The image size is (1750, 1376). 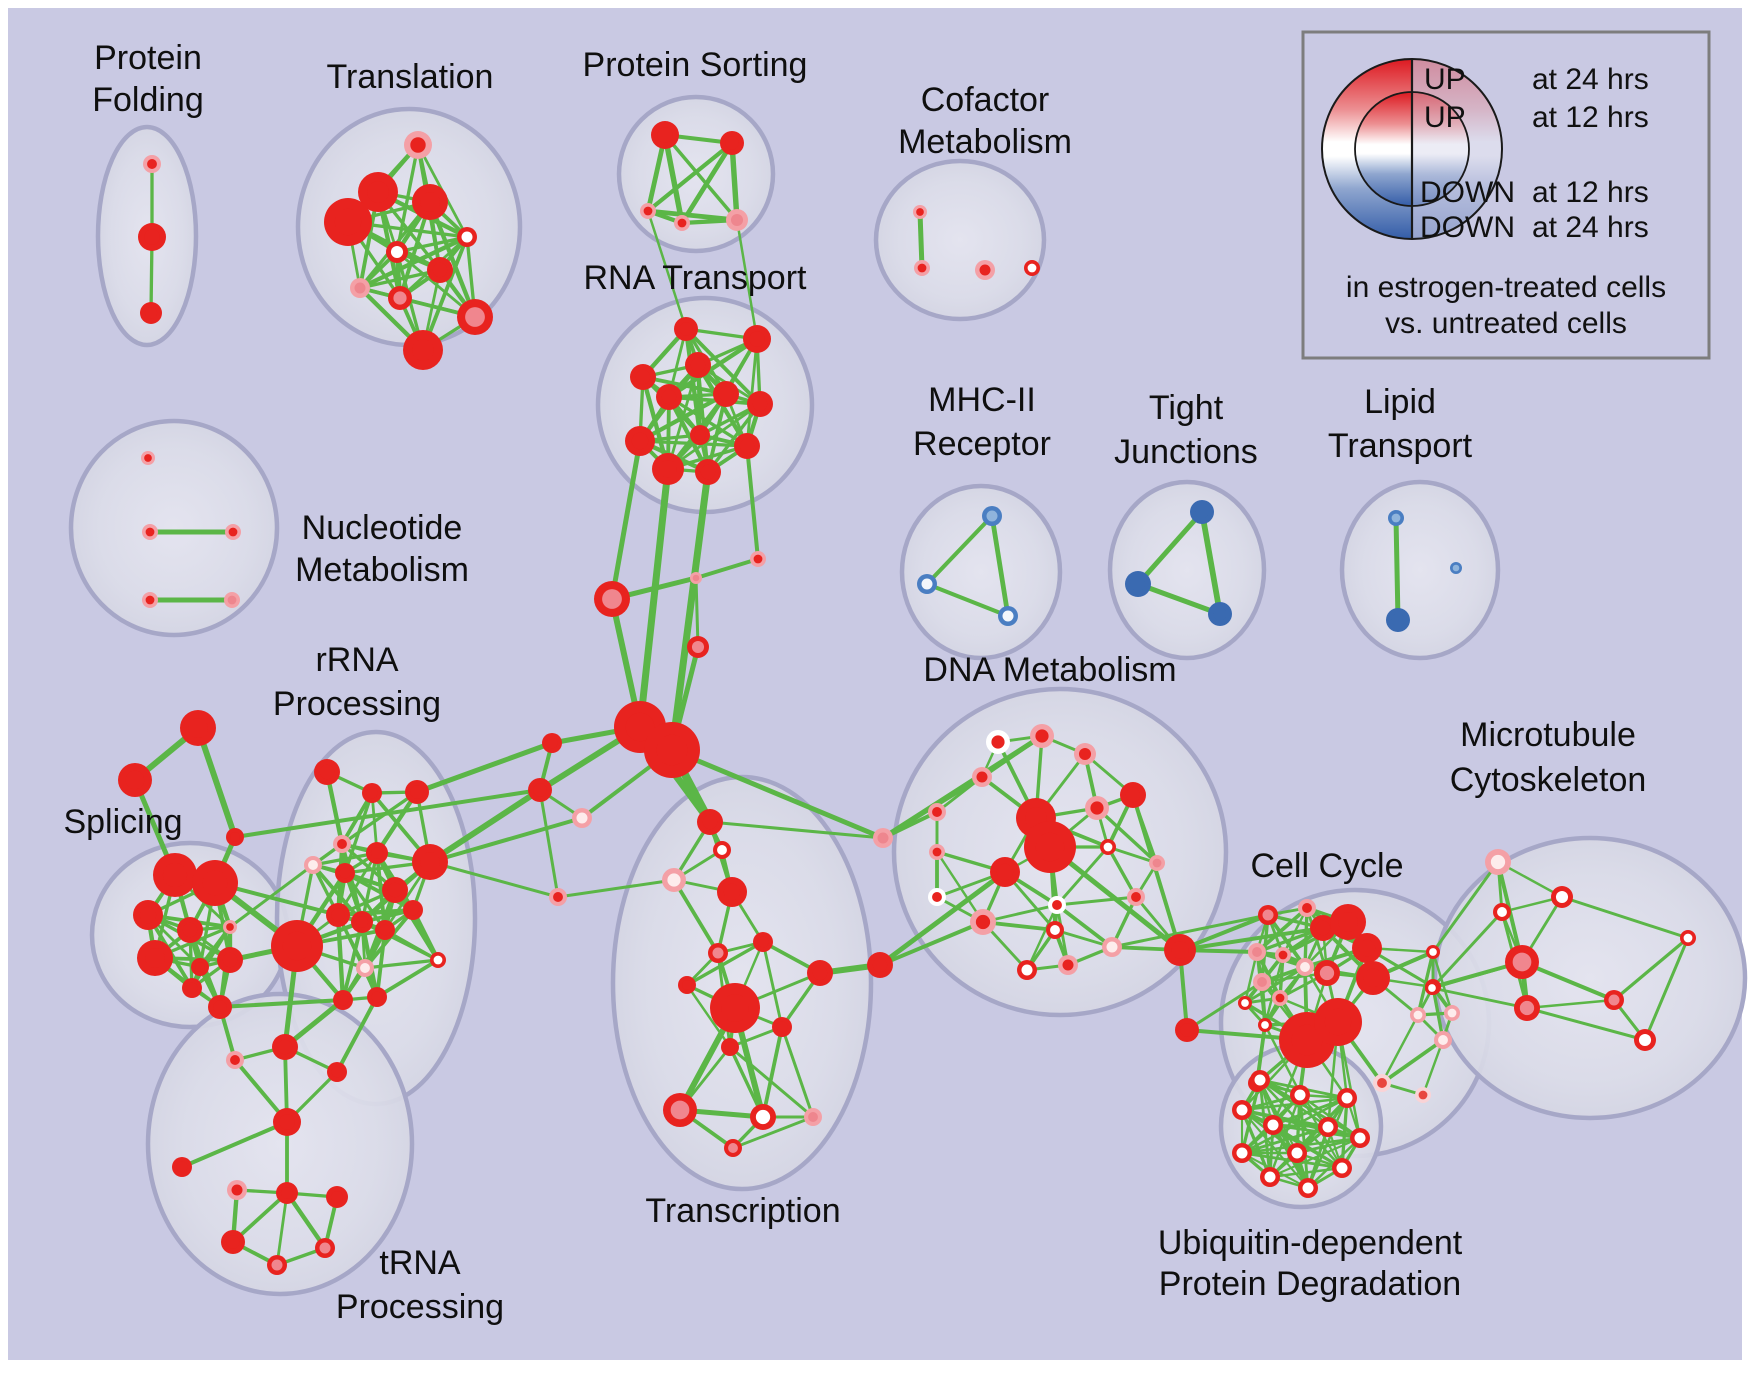 I want to click on cluster-label: Receptor, so click(x=982, y=444).